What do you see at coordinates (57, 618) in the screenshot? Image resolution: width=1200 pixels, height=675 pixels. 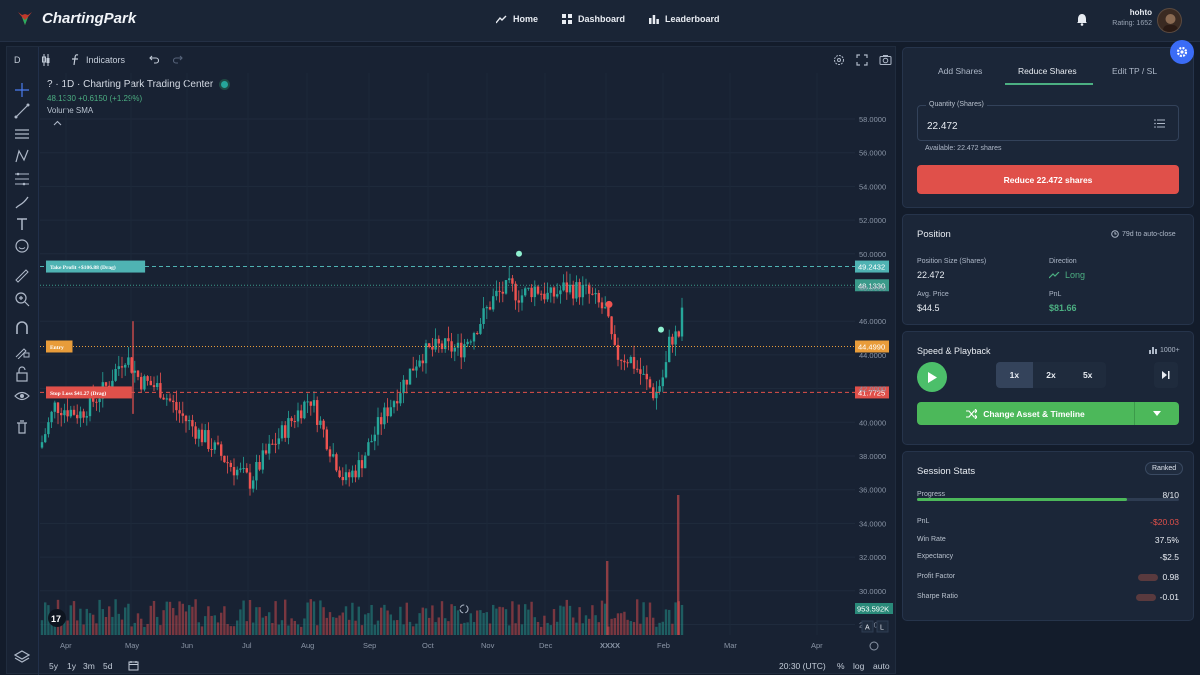 I see `tv-logo-icon` at bounding box center [57, 618].